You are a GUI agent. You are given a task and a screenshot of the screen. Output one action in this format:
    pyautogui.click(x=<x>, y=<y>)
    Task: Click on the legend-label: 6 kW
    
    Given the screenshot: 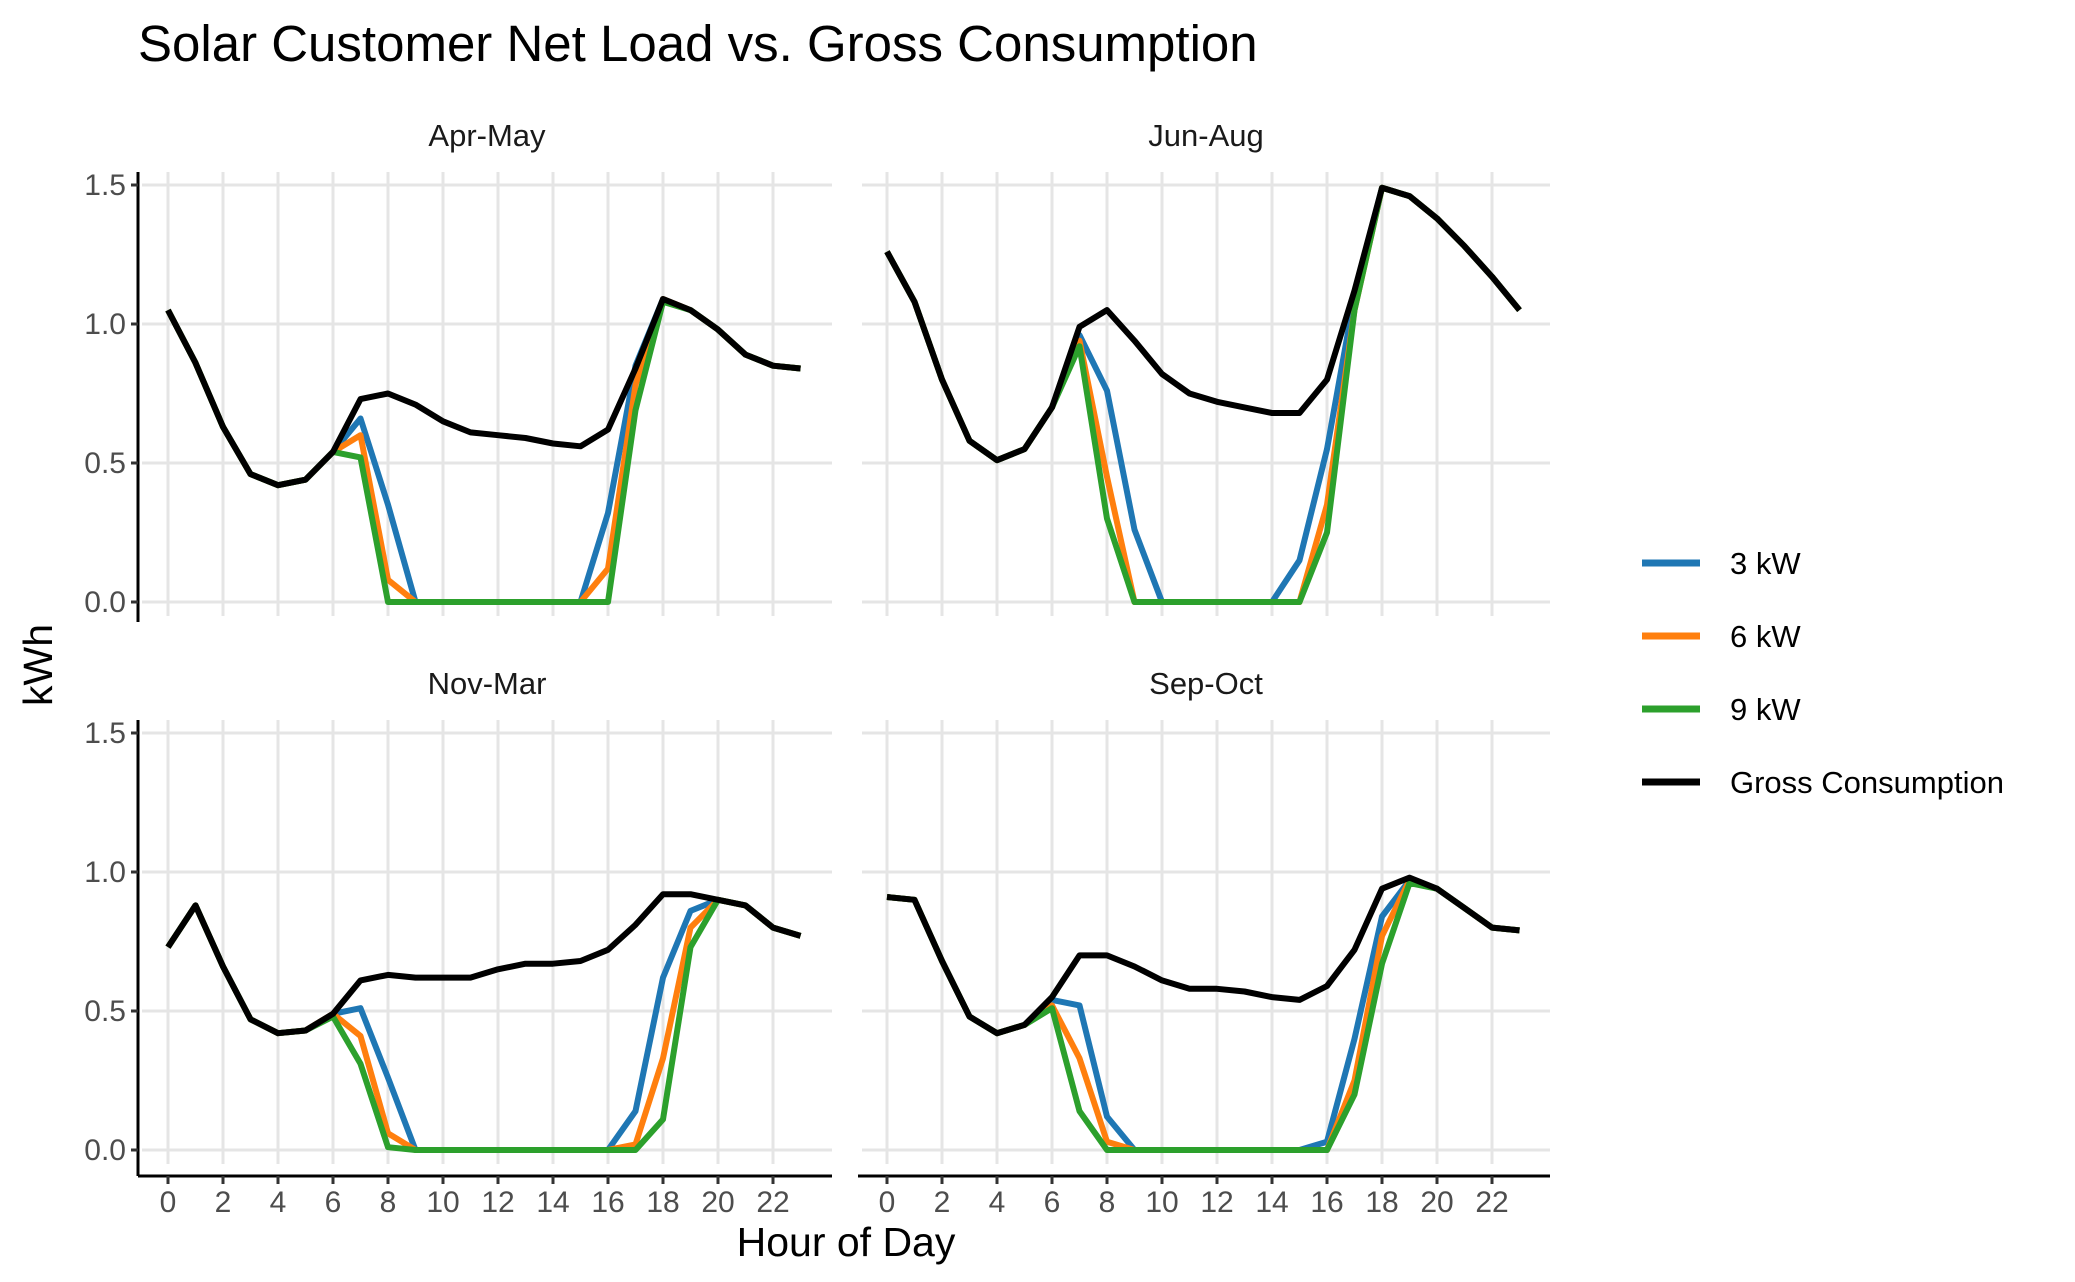 What is the action you would take?
    pyautogui.click(x=1765, y=636)
    